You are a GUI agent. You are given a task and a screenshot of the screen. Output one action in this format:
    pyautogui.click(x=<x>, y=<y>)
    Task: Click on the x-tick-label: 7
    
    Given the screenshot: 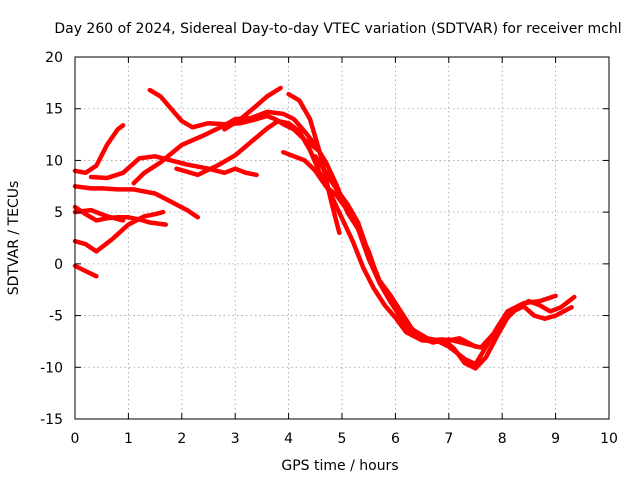 What is the action you would take?
    pyautogui.click(x=448, y=439)
    